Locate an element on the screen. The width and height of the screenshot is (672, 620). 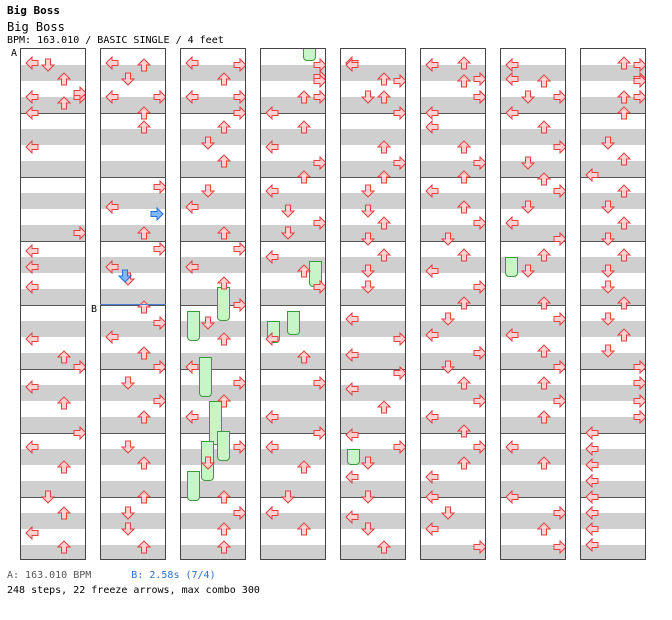
measure-column is located at coordinates (53, 304).